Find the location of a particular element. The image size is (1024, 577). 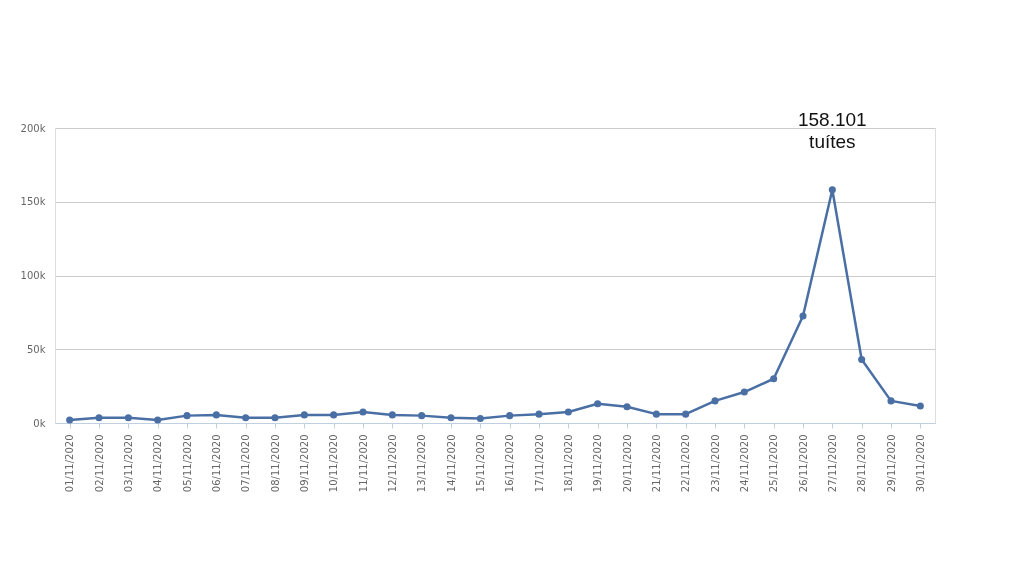

x-tick-label: 16/11/2020 is located at coordinates (510, 463).